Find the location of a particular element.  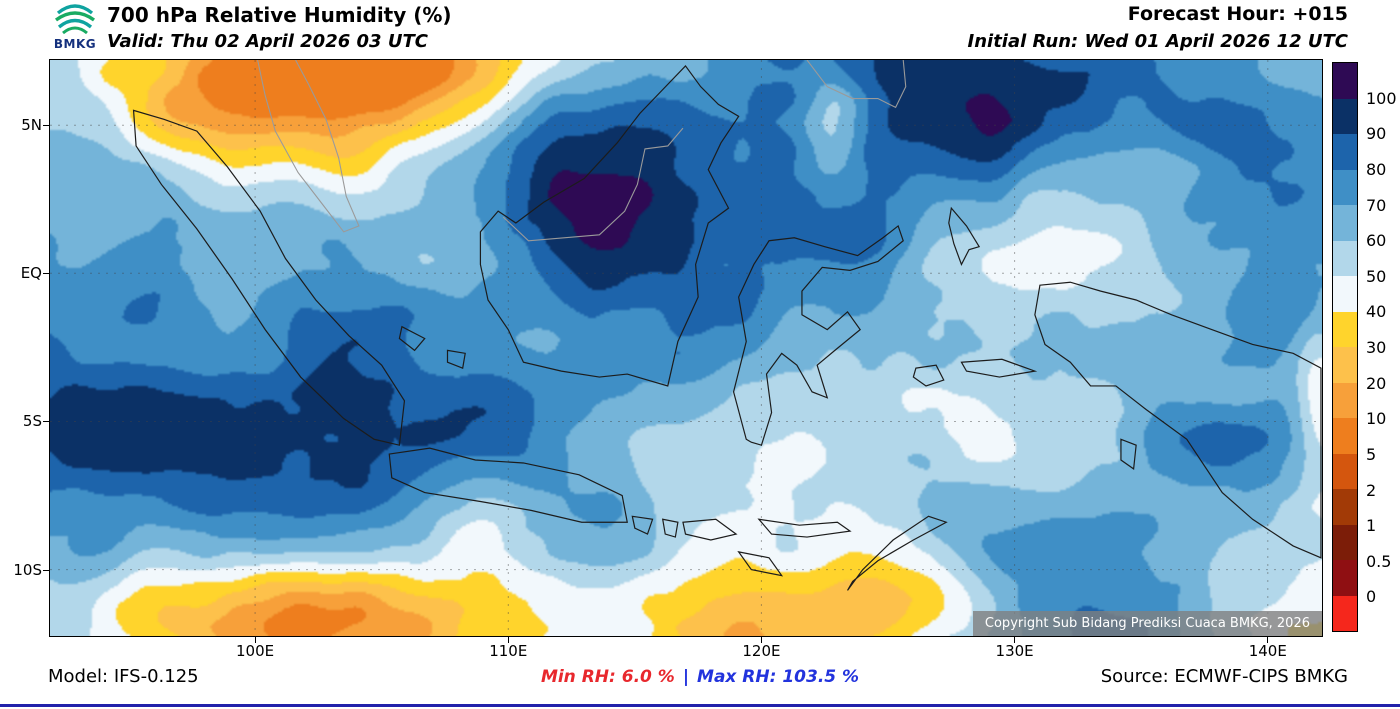

min-rh-label: Min RH: 6.0 % is located at coordinates (607, 677).